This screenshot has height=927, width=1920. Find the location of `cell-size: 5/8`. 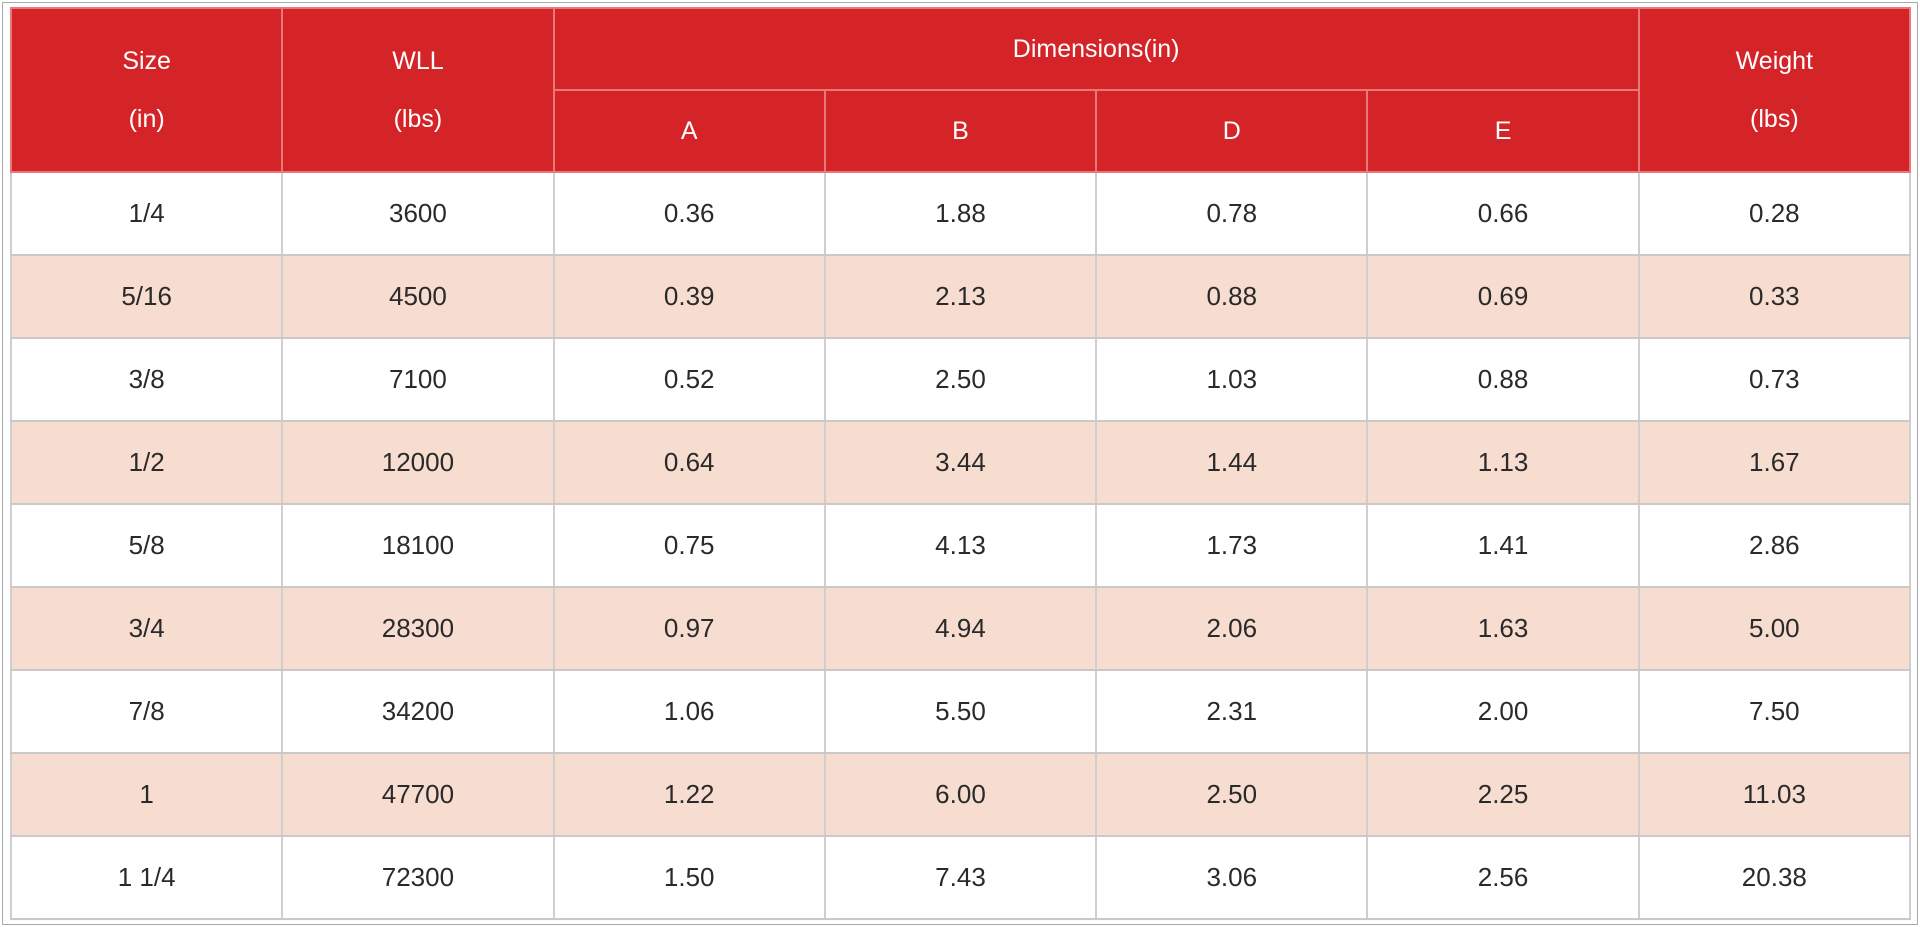

cell-size: 5/8 is located at coordinates (146, 545).